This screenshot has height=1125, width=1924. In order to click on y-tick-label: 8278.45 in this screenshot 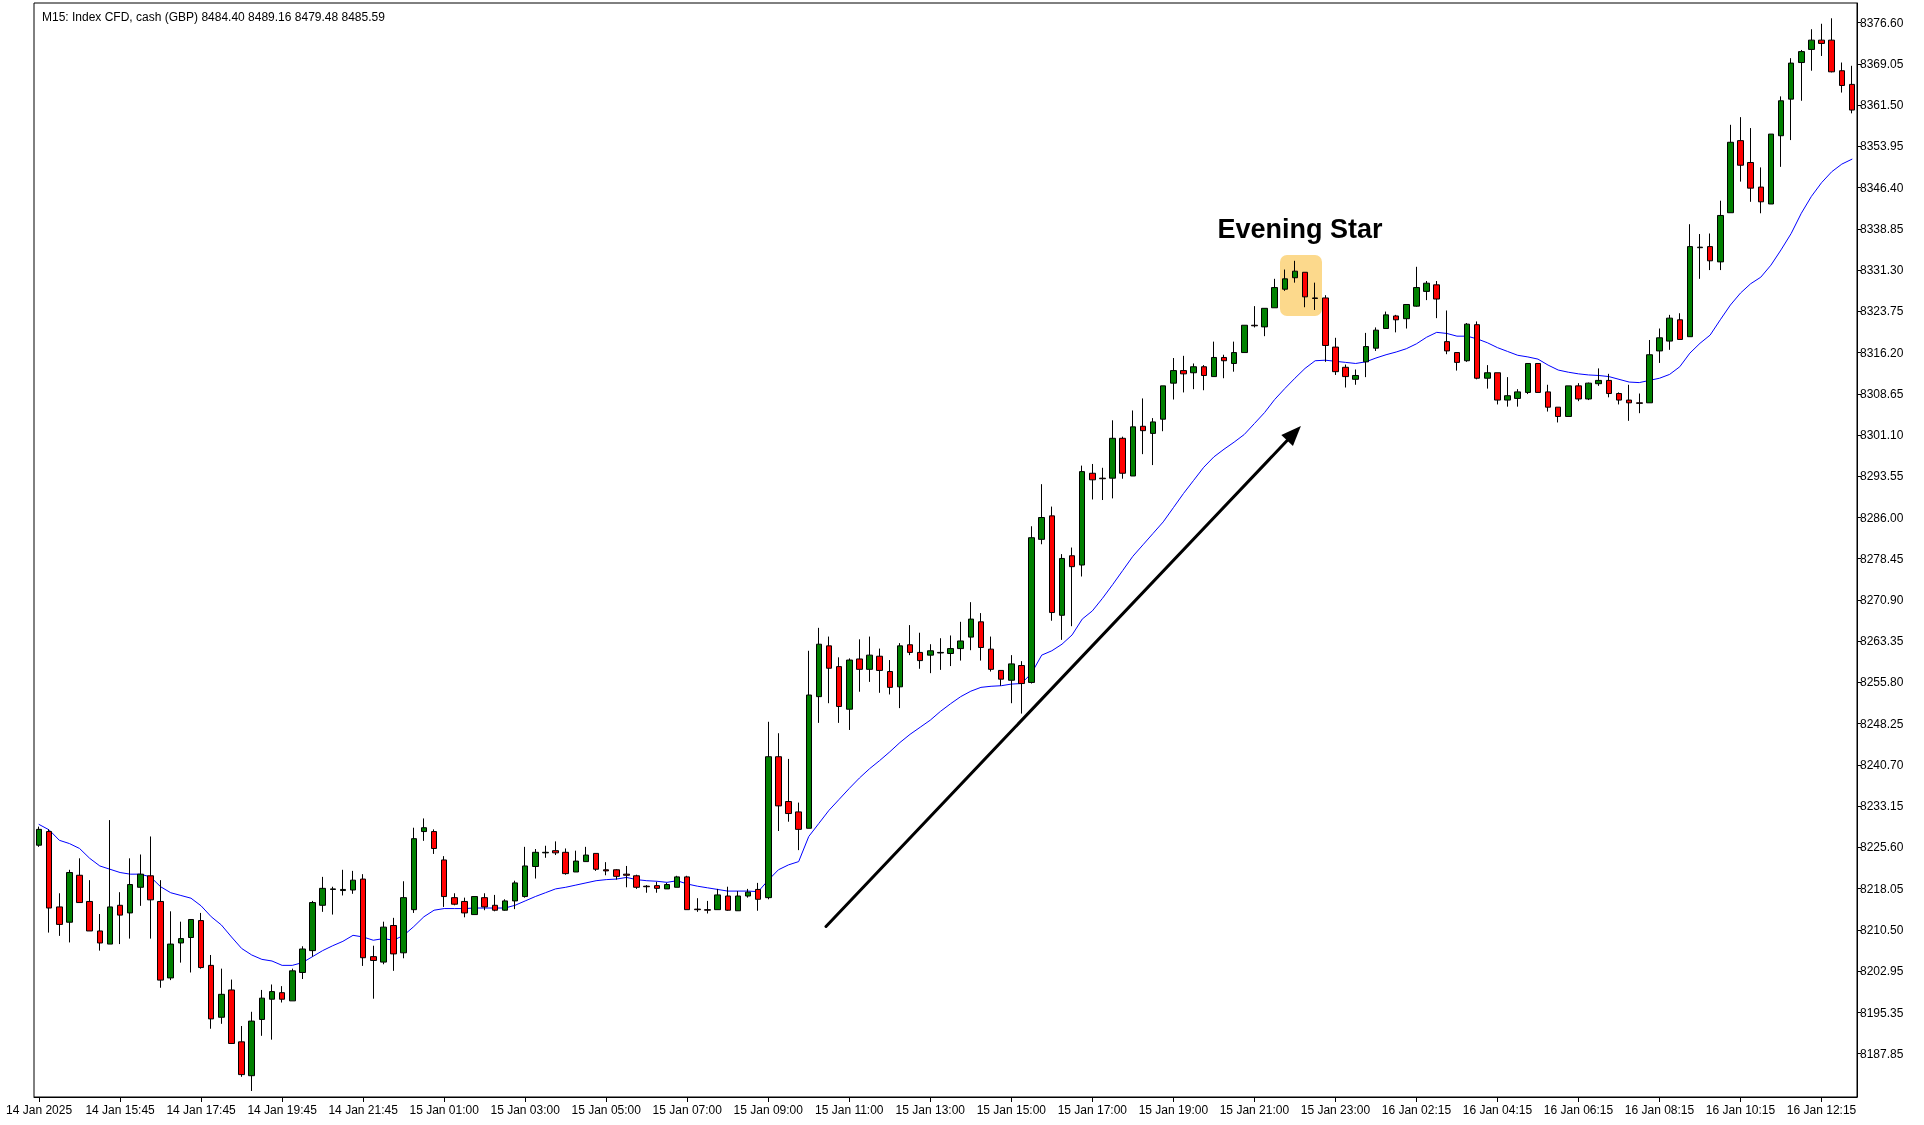, I will do `click(1882, 558)`.